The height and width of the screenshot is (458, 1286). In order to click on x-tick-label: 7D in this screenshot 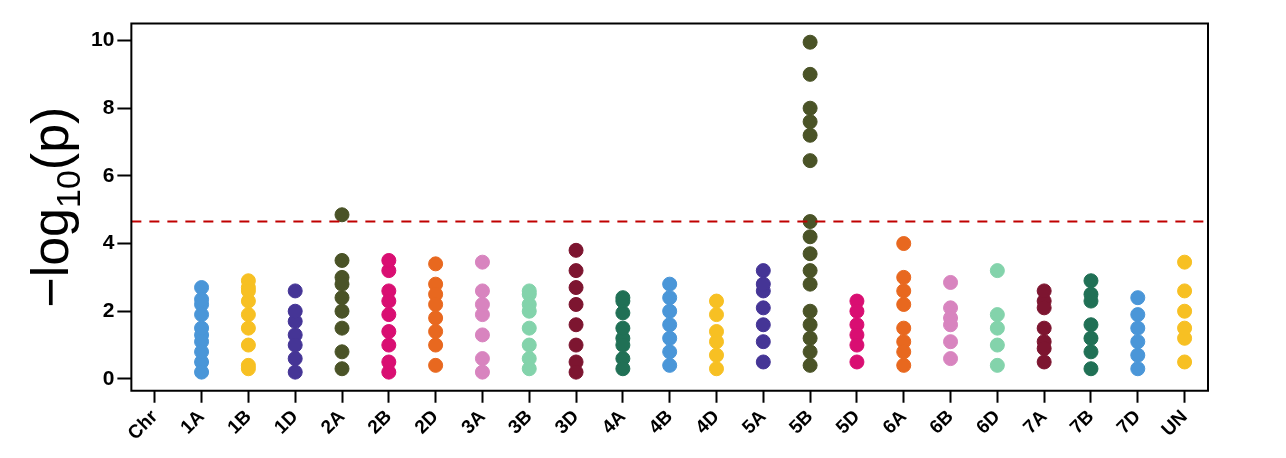, I will do `click(1128, 421)`.